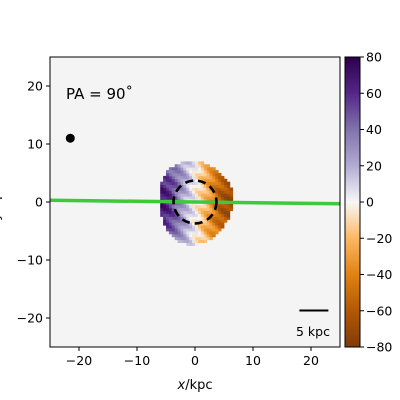  I want to click on colorbar-tick-label: −60, so click(379, 310).